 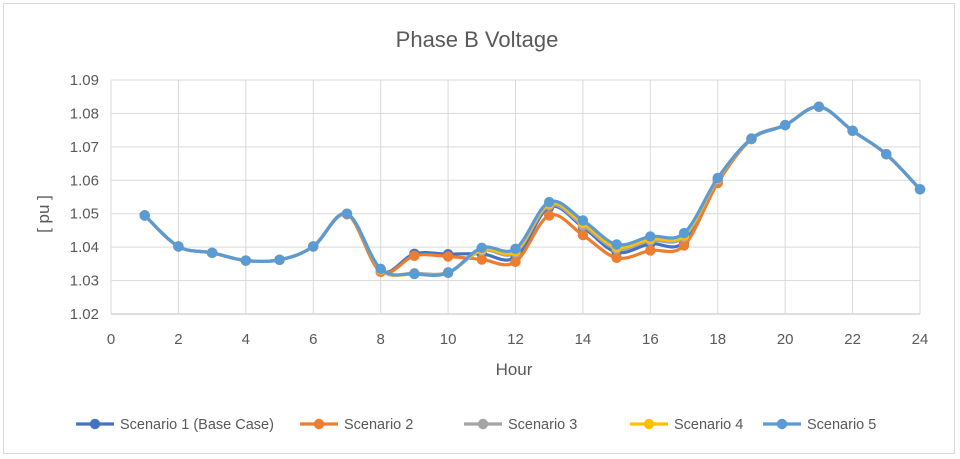 What do you see at coordinates (84, 314) in the screenshot?
I see `y-tick-label: 1.02` at bounding box center [84, 314].